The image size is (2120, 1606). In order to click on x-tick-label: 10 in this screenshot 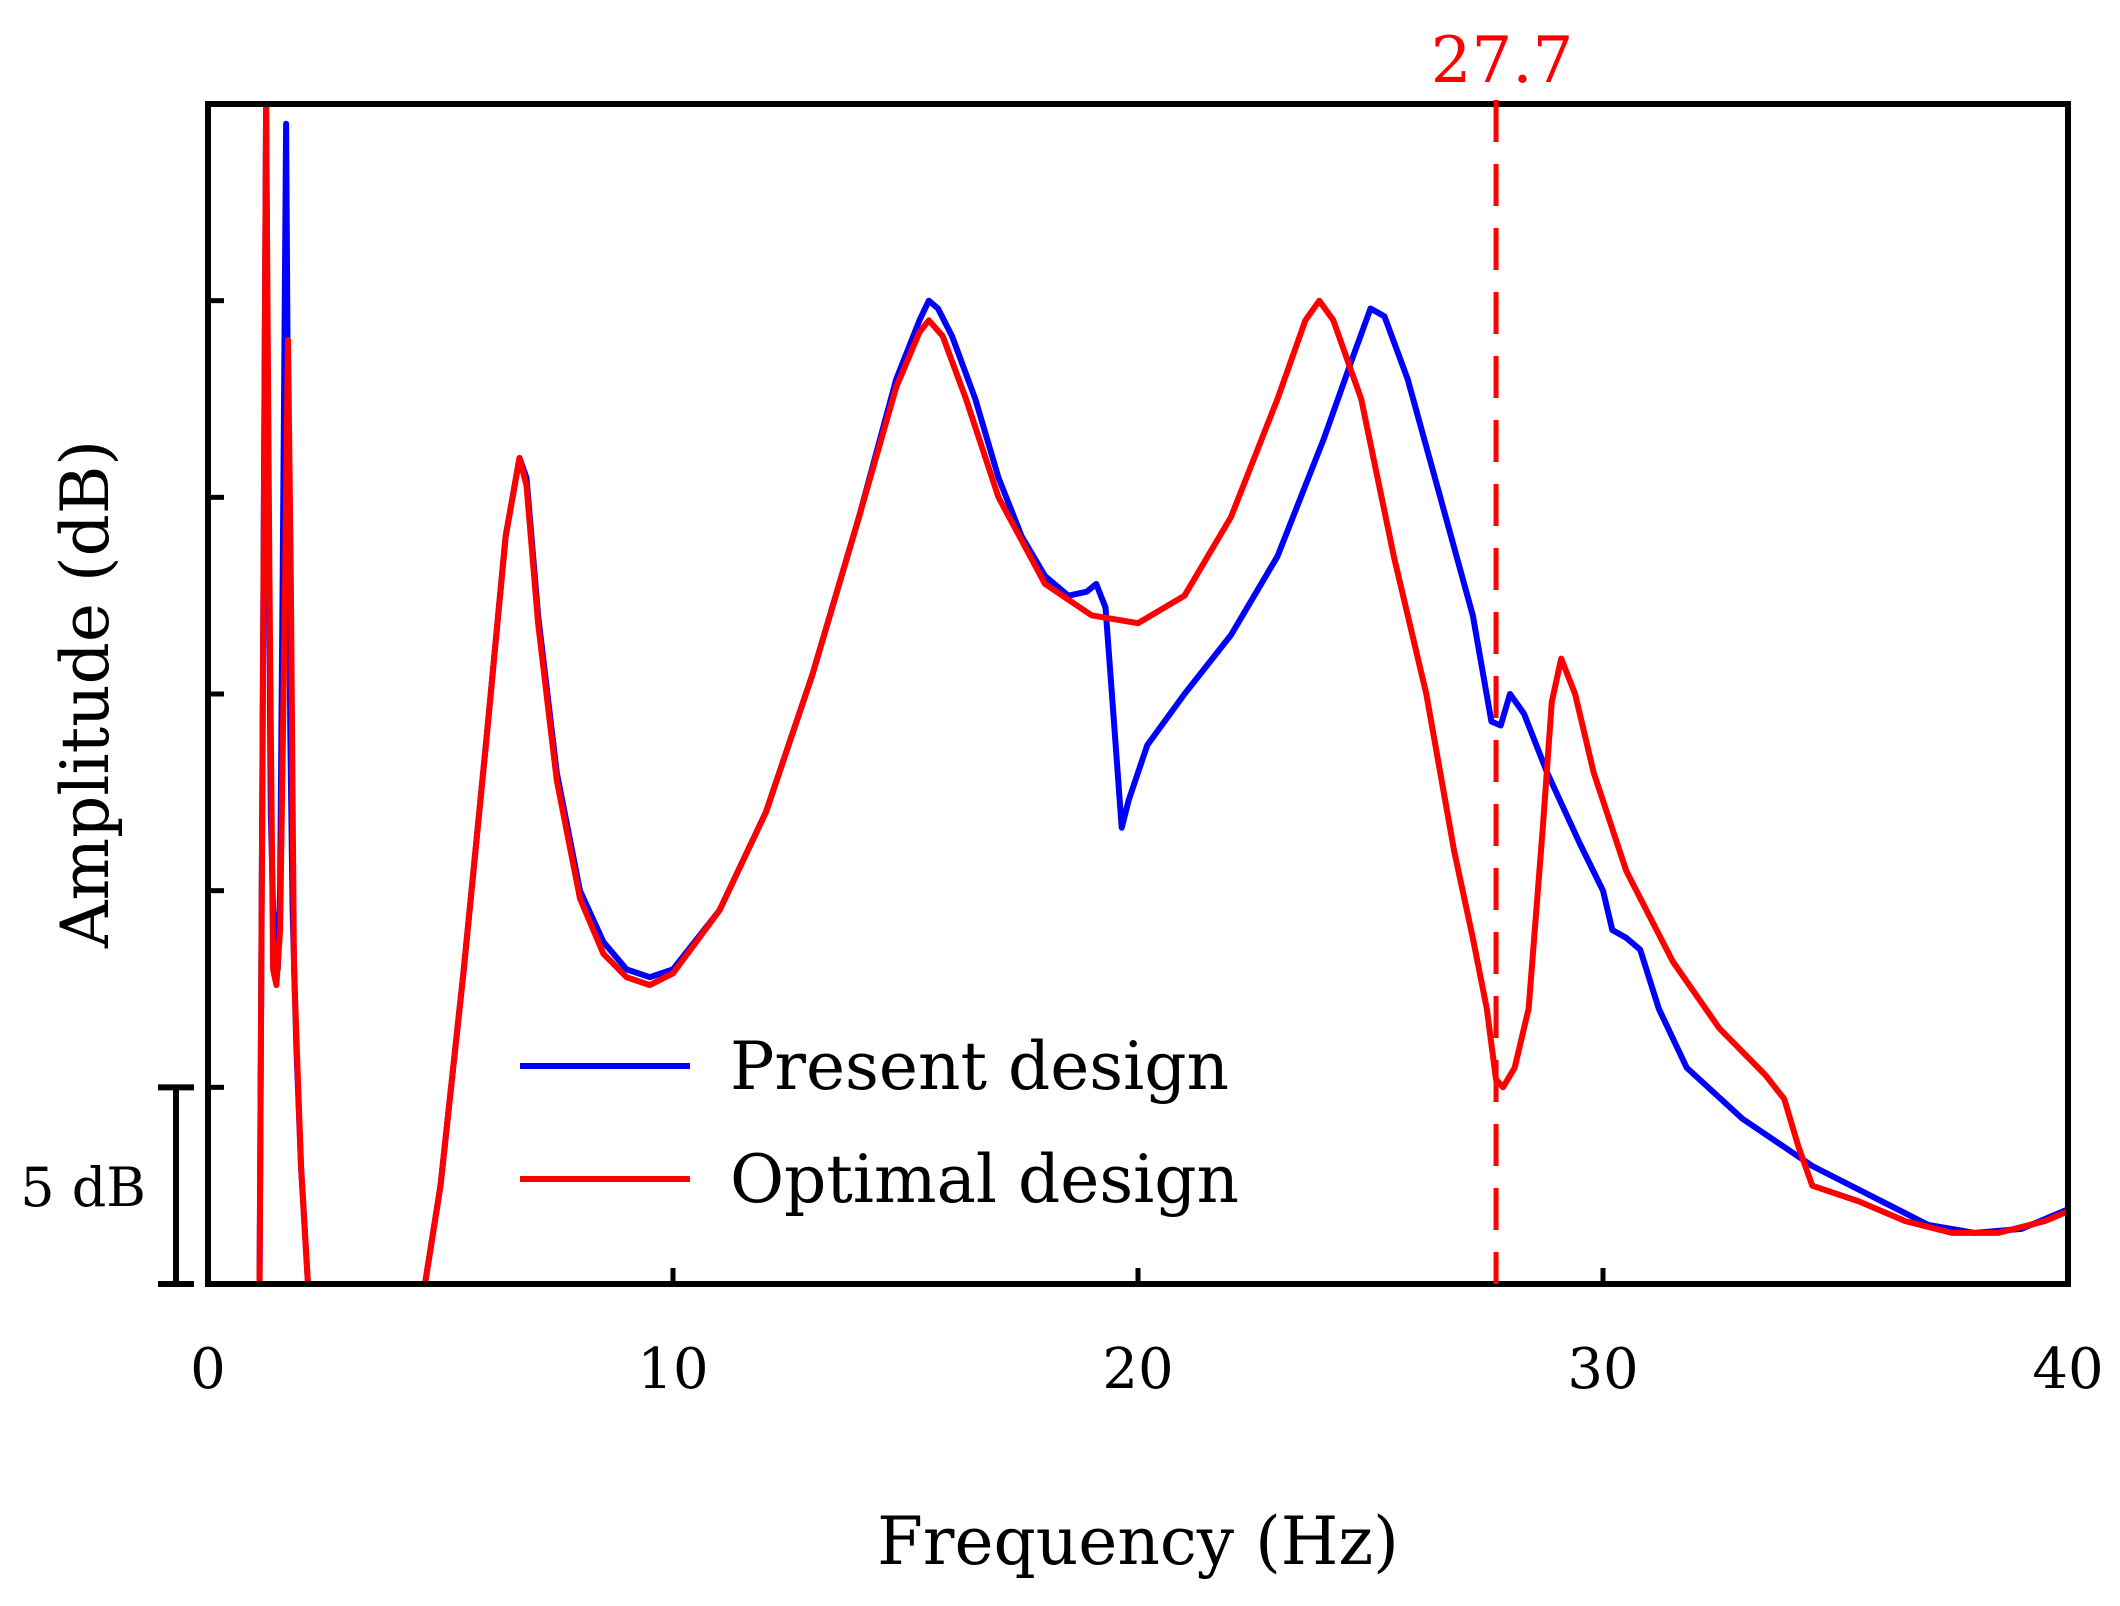, I will do `click(672, 1369)`.